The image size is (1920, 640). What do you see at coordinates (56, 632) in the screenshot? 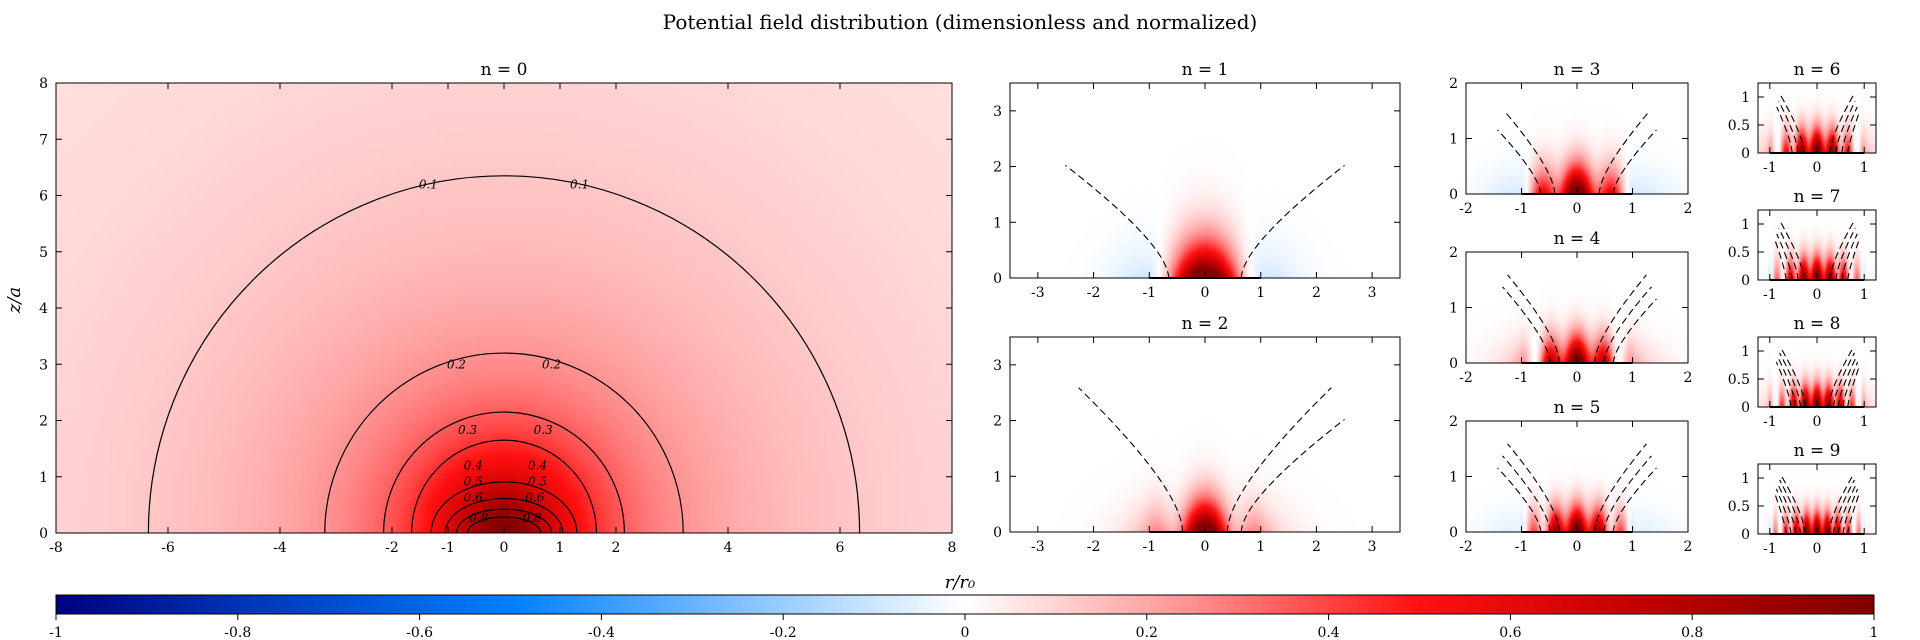
I see `colorbar-tick-label: -1` at bounding box center [56, 632].